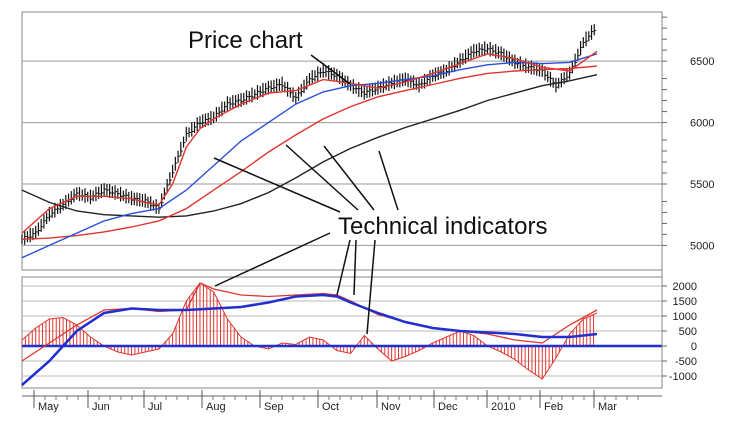  What do you see at coordinates (694, 347) in the screenshot?
I see `indicator-tick-label: 0` at bounding box center [694, 347].